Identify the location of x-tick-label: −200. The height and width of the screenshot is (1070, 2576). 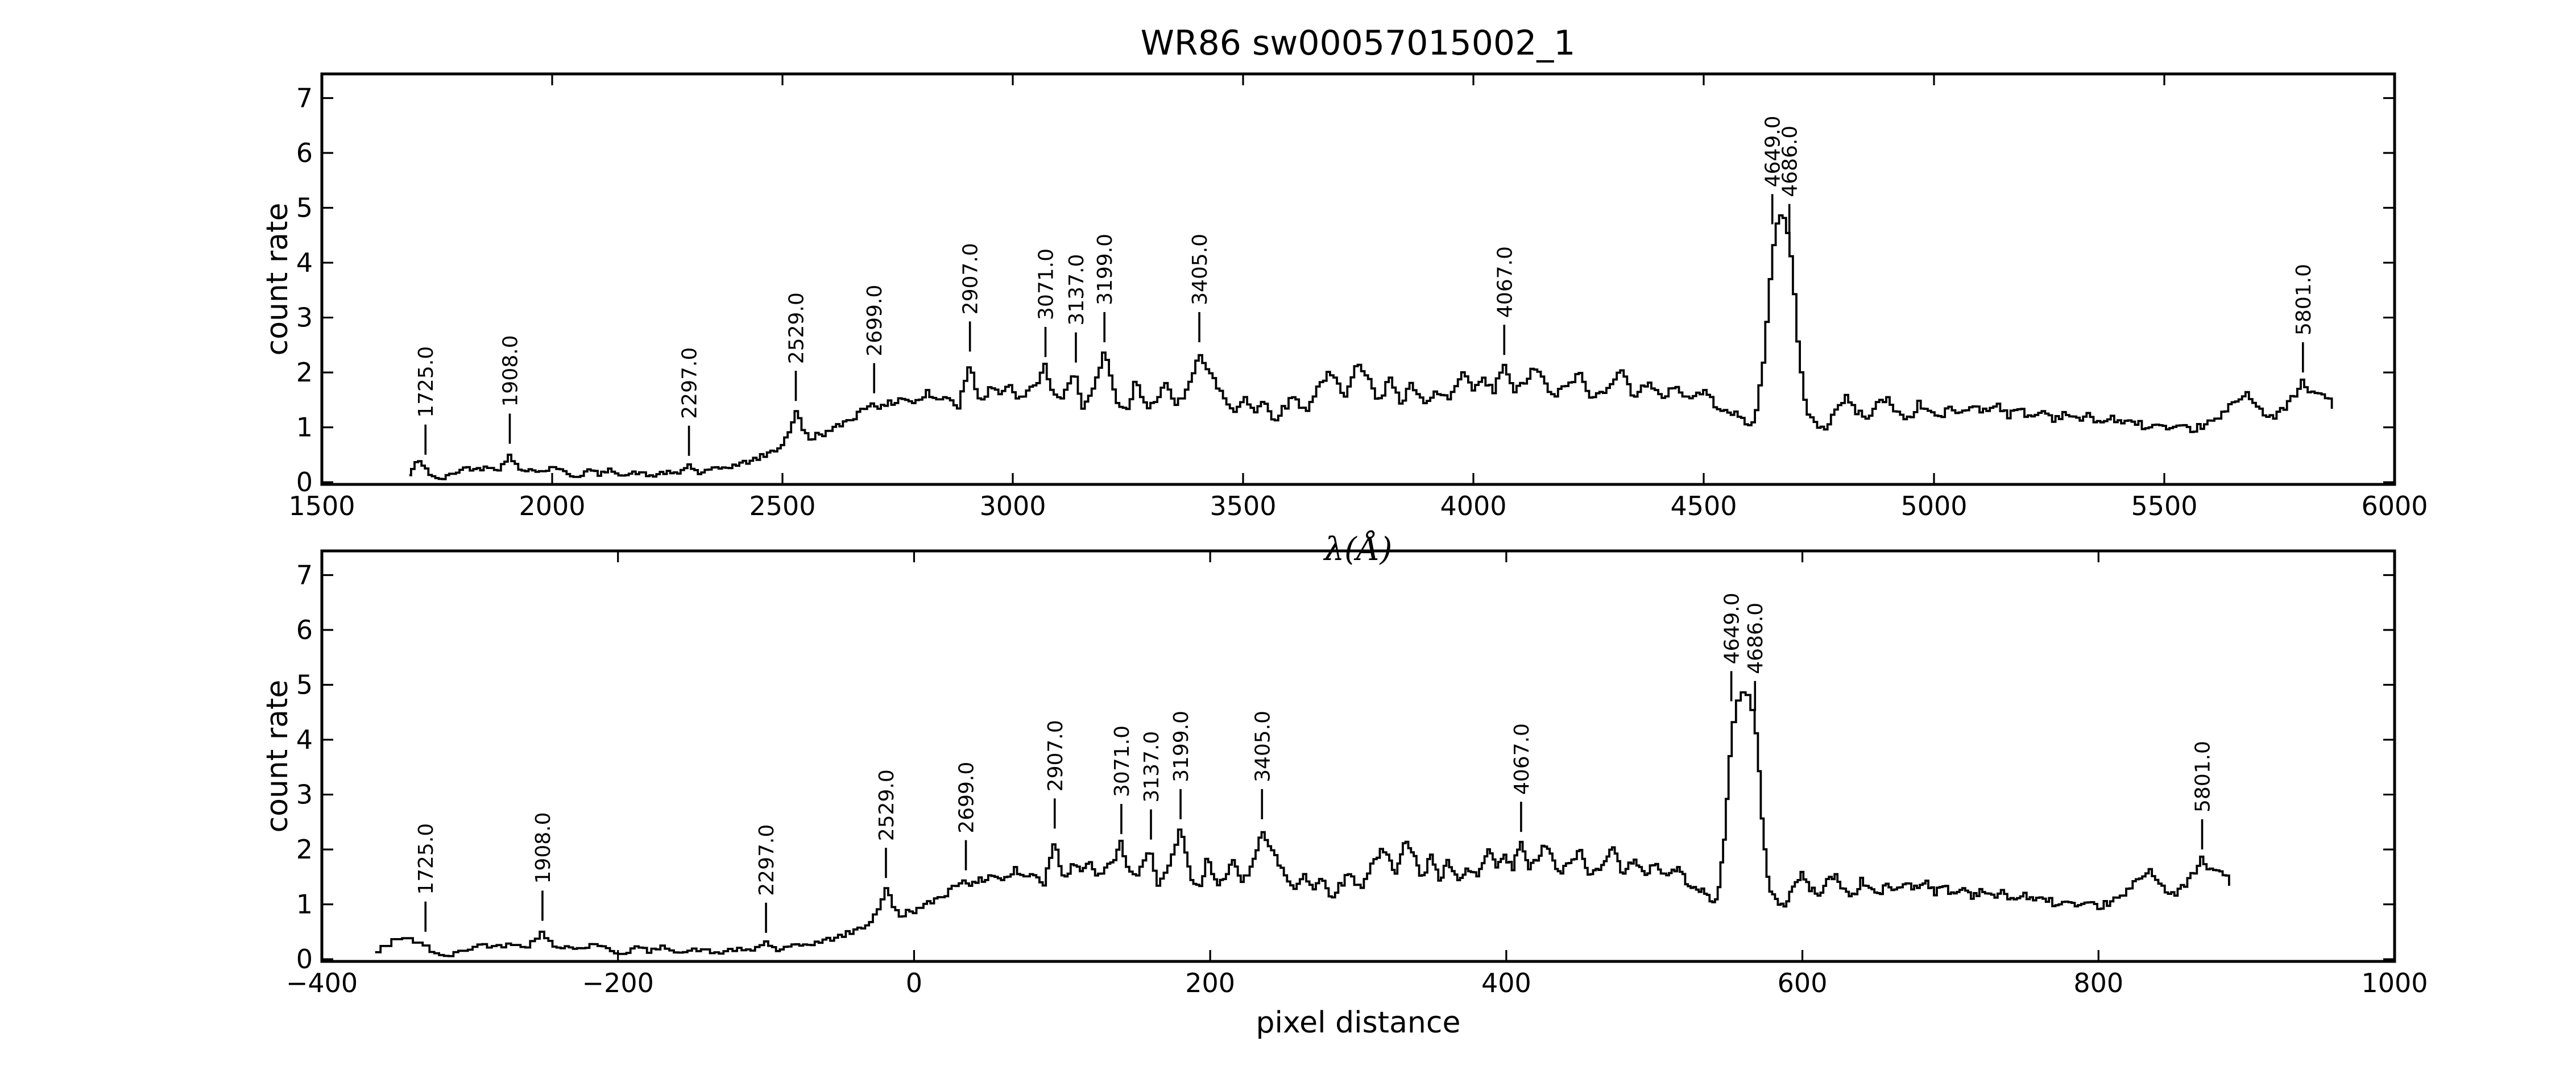
(618, 983).